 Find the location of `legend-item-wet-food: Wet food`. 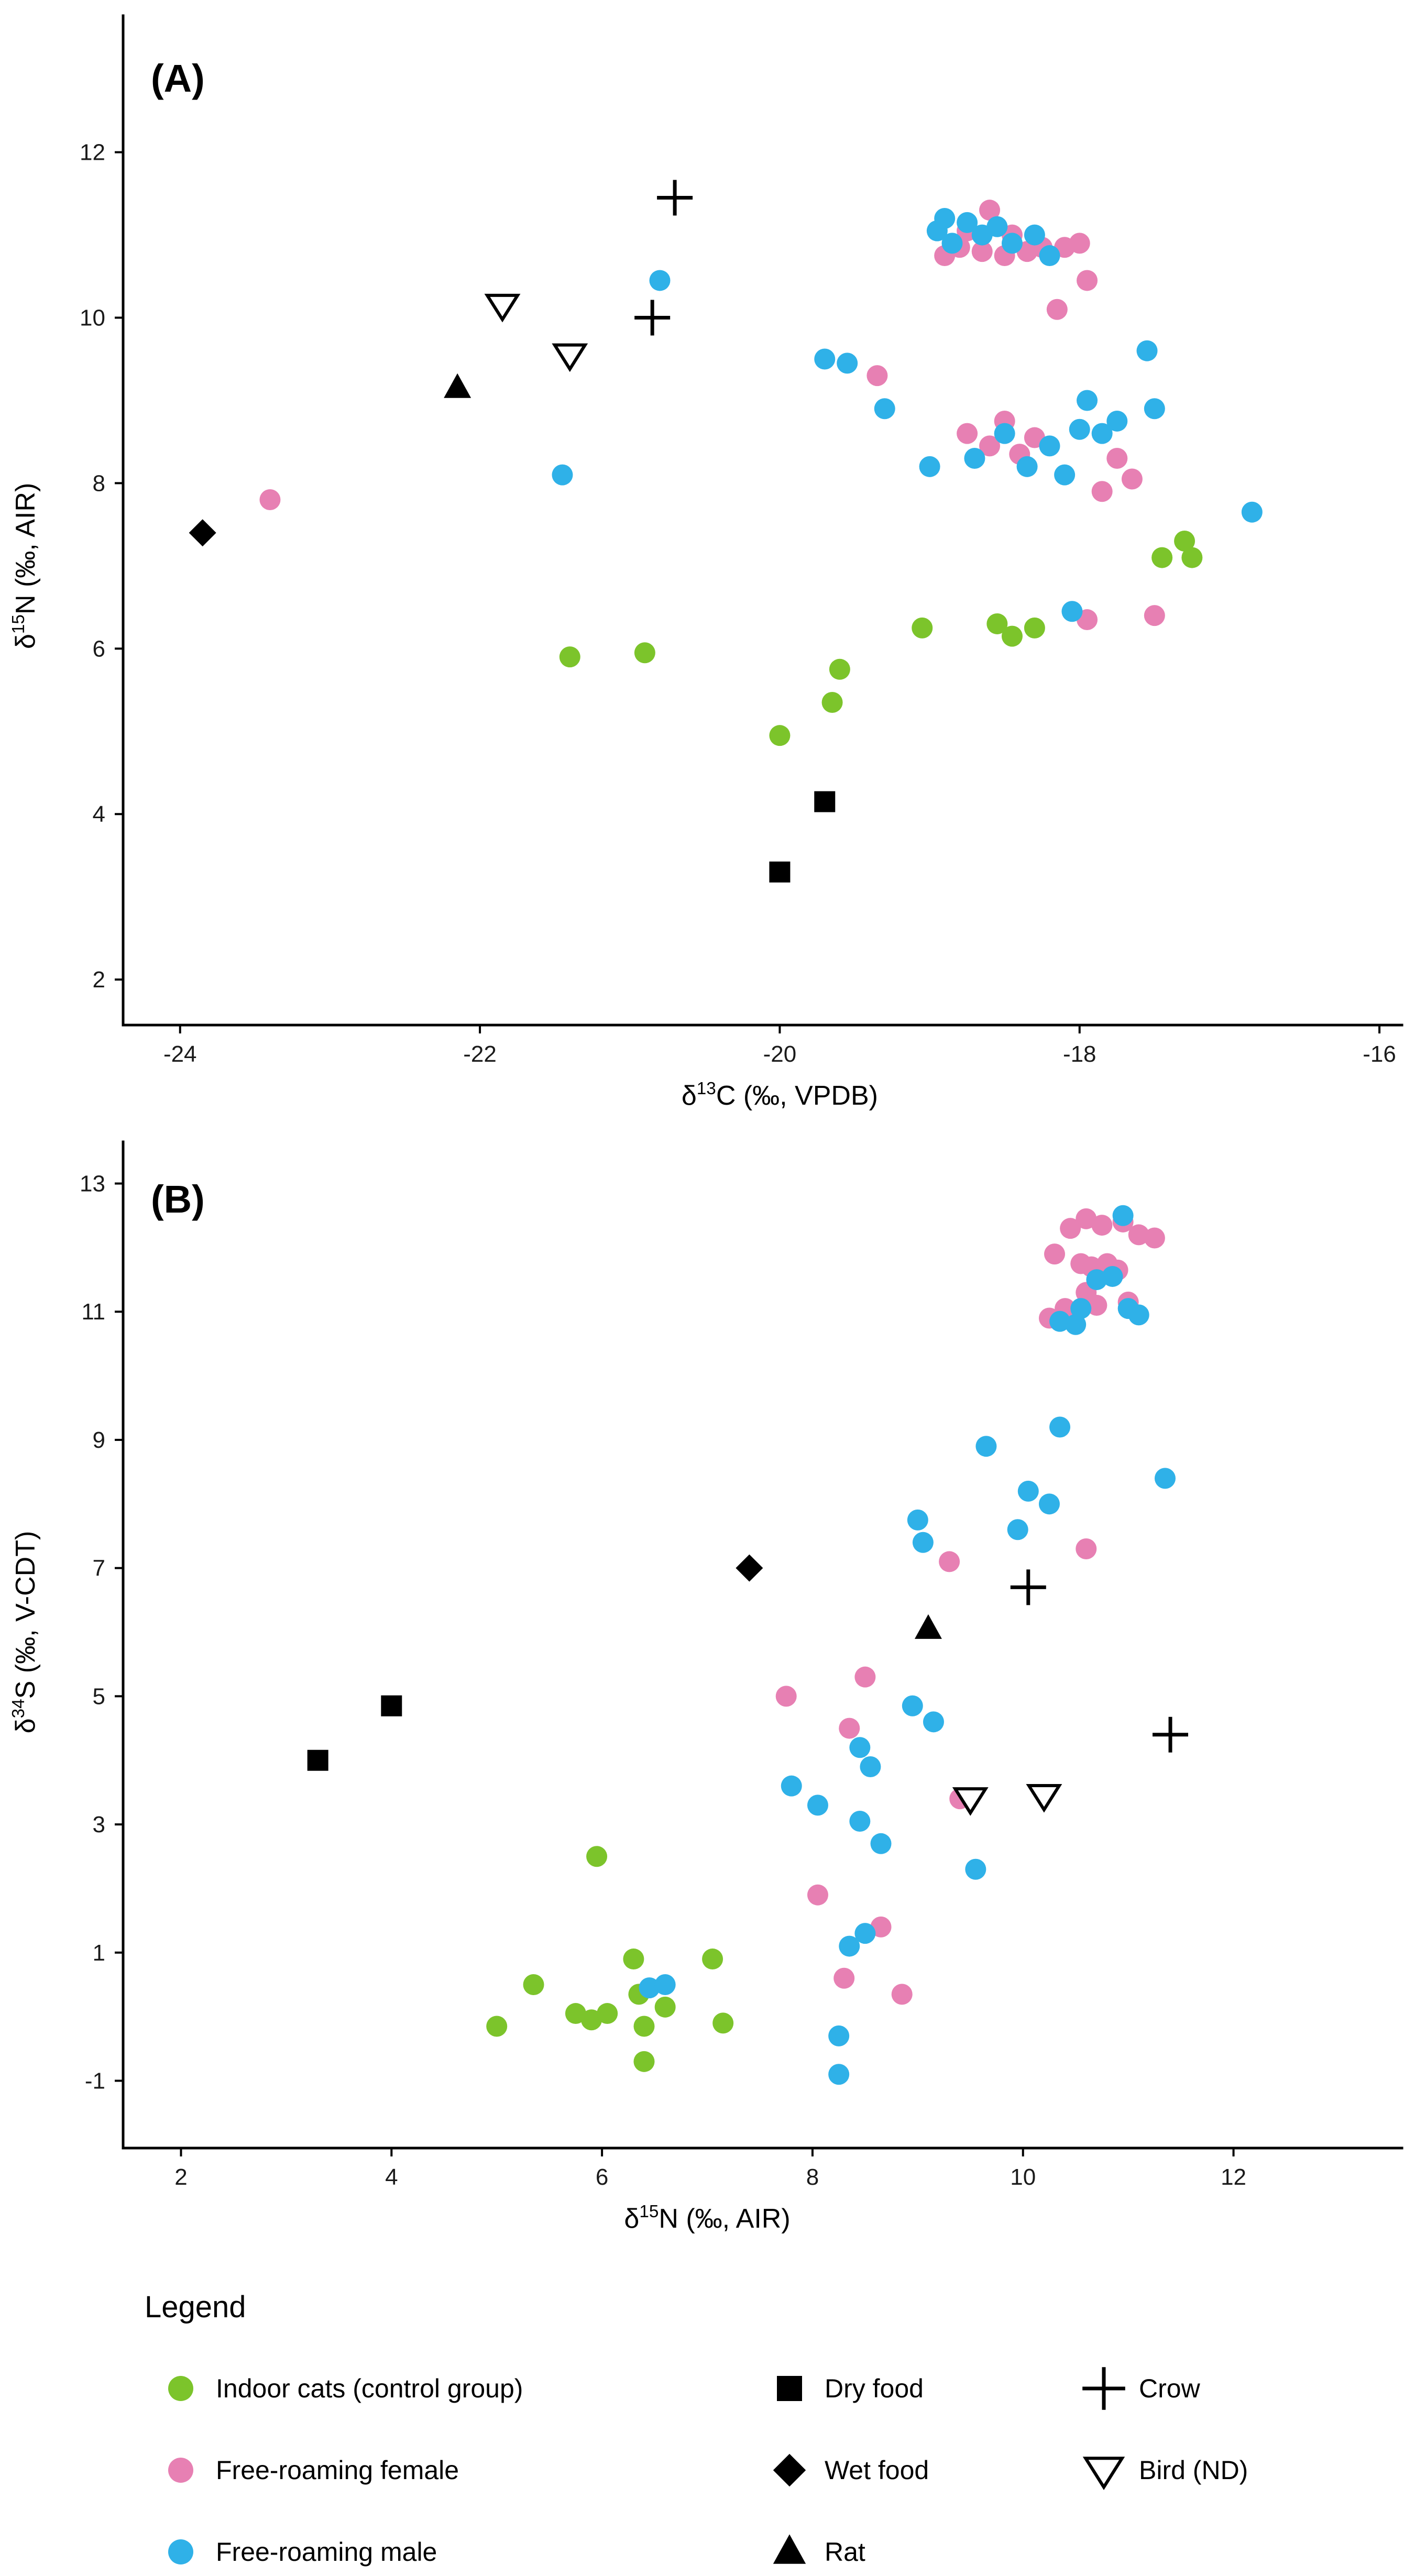

legend-item-wet-food: Wet food is located at coordinates (847, 2470).